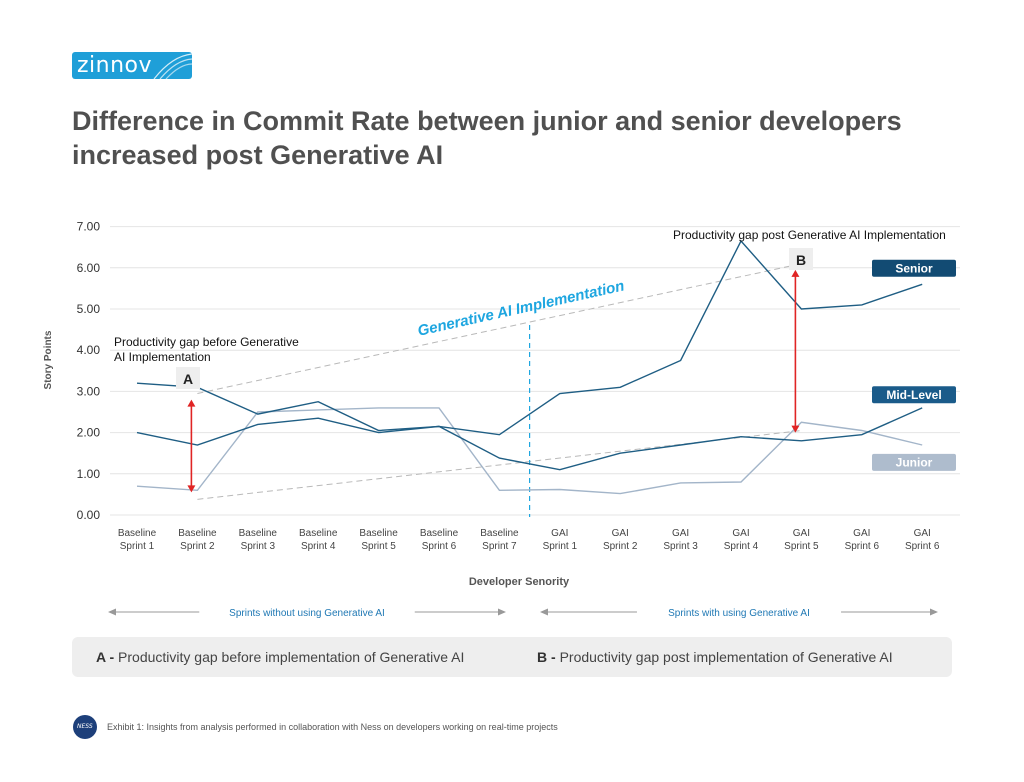 The image size is (1024, 782). Describe the element at coordinates (191, 489) in the screenshot. I see `gap-arrow-a-head-bottom` at that location.